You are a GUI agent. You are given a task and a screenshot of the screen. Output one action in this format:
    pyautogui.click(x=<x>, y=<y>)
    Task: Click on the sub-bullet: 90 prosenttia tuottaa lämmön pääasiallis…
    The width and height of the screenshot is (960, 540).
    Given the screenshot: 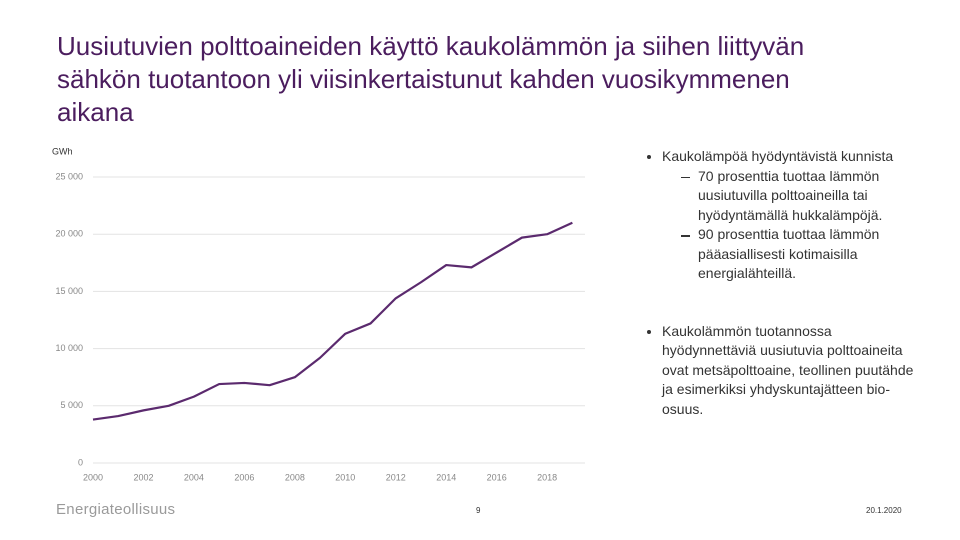 What is the action you would take?
    pyautogui.click(x=785, y=254)
    